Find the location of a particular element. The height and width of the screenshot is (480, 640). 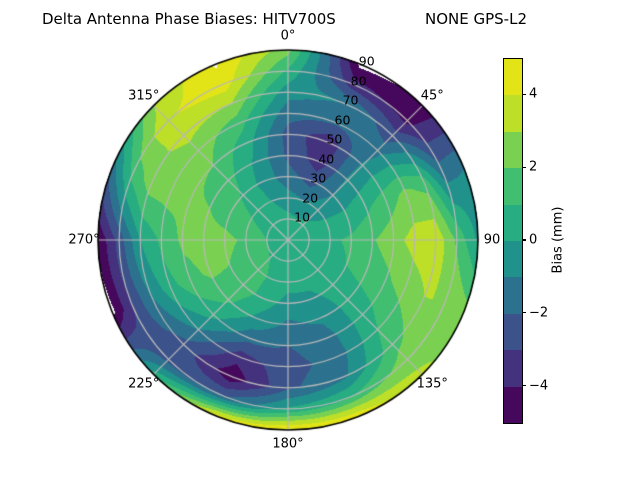

zenith-label-60: 60 is located at coordinates (342, 120).